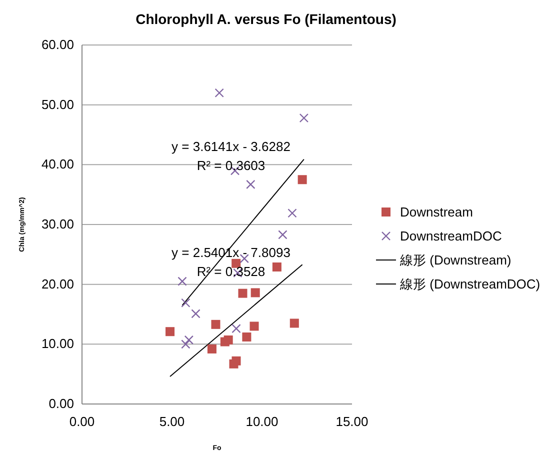 Image resolution: width=553 pixels, height=453 pixels. I want to click on legend-label: 線形 (Downstream), so click(455, 260).